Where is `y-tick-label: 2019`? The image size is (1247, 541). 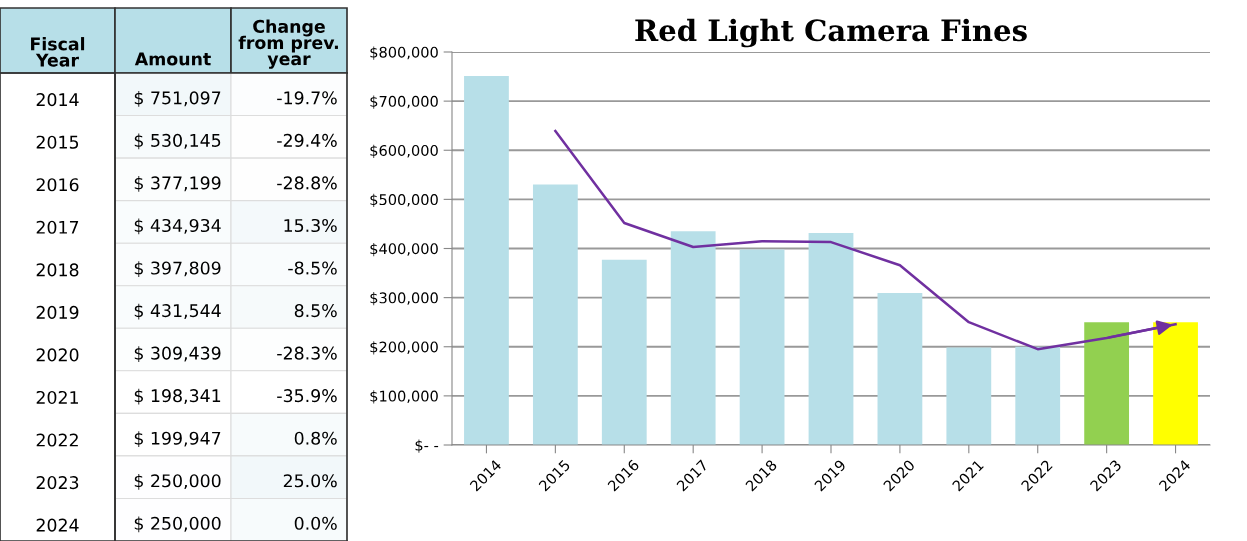
y-tick-label: 2019 is located at coordinates (57, 312).